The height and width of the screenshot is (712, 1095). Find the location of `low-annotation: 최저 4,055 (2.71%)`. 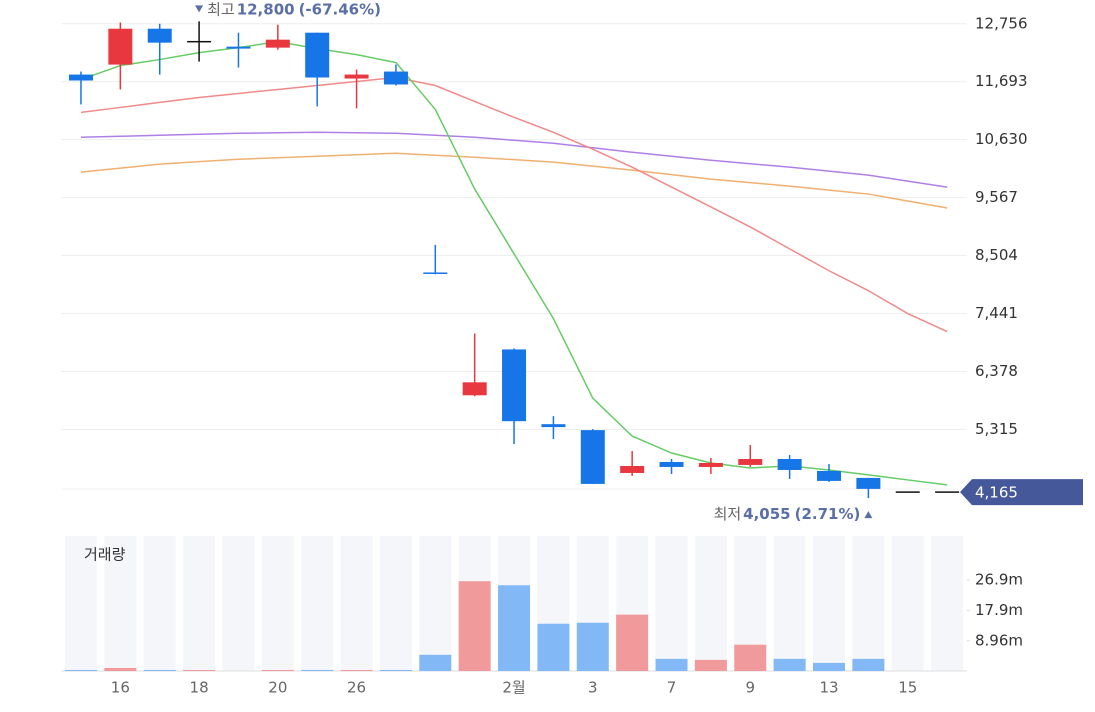

low-annotation: 최저 4,055 (2.71%) is located at coordinates (787, 514).